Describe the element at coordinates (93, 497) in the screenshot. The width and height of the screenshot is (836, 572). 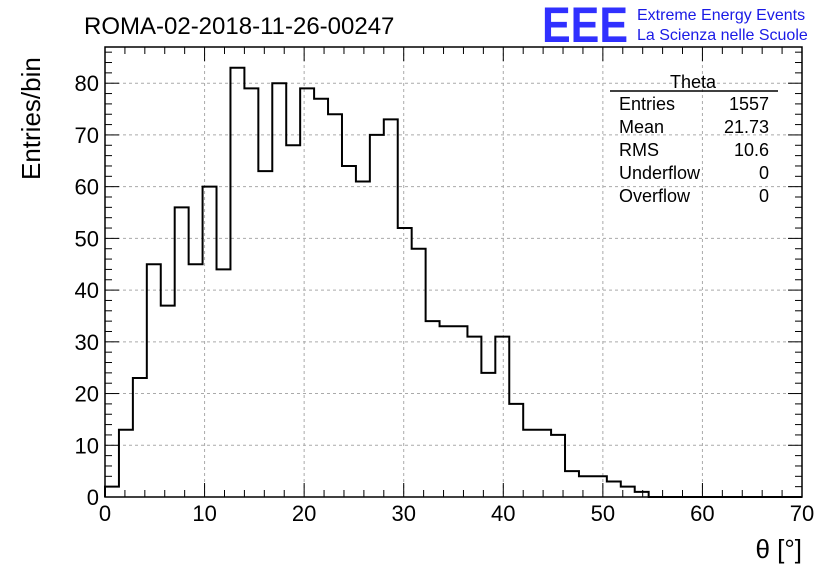
I see `y-tick-label: 0` at that location.